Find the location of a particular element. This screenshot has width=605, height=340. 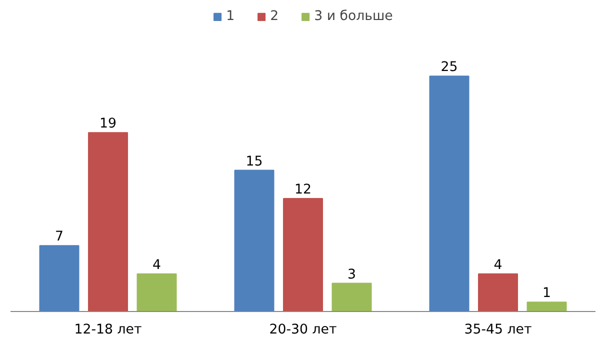

data-label: 19 is located at coordinates (108, 124).